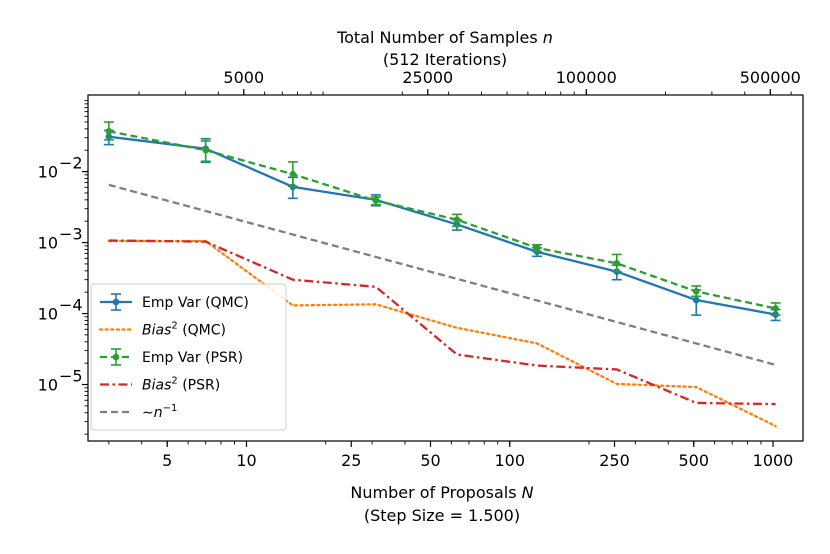 This screenshot has width=830, height=554. Describe the element at coordinates (693, 460) in the screenshot. I see `bottom-tick-label-6: 500` at that location.